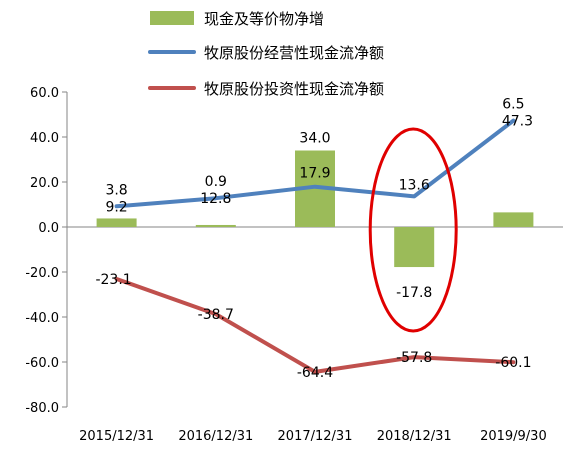  Describe the element at coordinates (294, 89) in the screenshot. I see `legend-label: 牧原股份投资性现金流净额` at that location.